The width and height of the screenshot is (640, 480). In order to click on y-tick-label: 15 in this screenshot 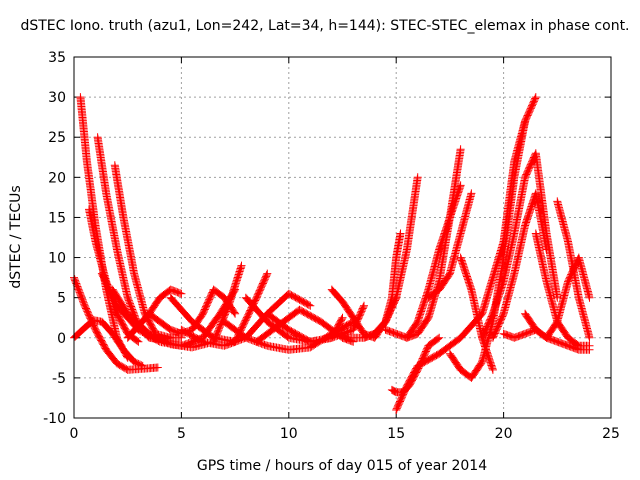, I will do `click(57, 218)`.